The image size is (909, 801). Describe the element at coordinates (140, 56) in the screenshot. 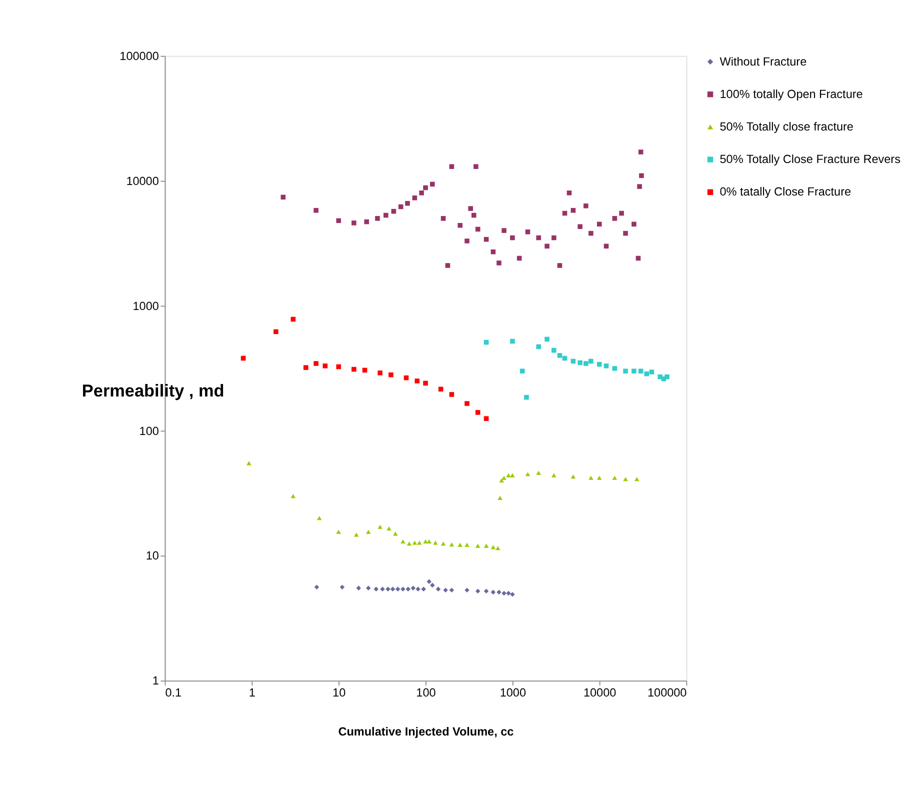

I see `y-tick-label: 100000` at that location.